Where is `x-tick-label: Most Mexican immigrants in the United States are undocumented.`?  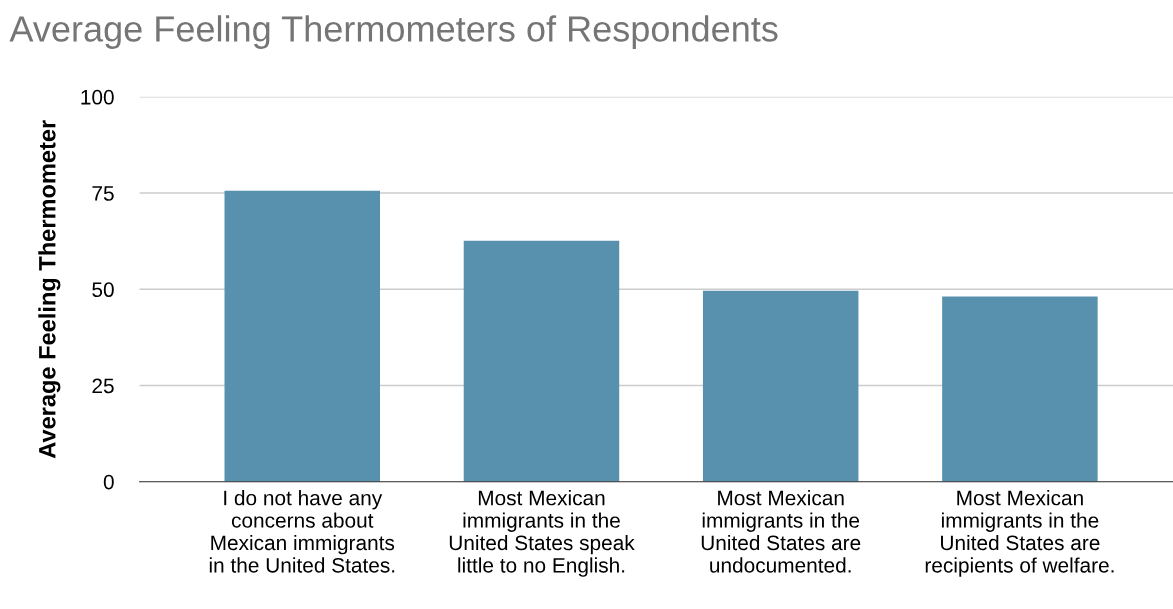
x-tick-label: Most Mexican immigrants in the United States are undocumented. is located at coordinates (781, 531).